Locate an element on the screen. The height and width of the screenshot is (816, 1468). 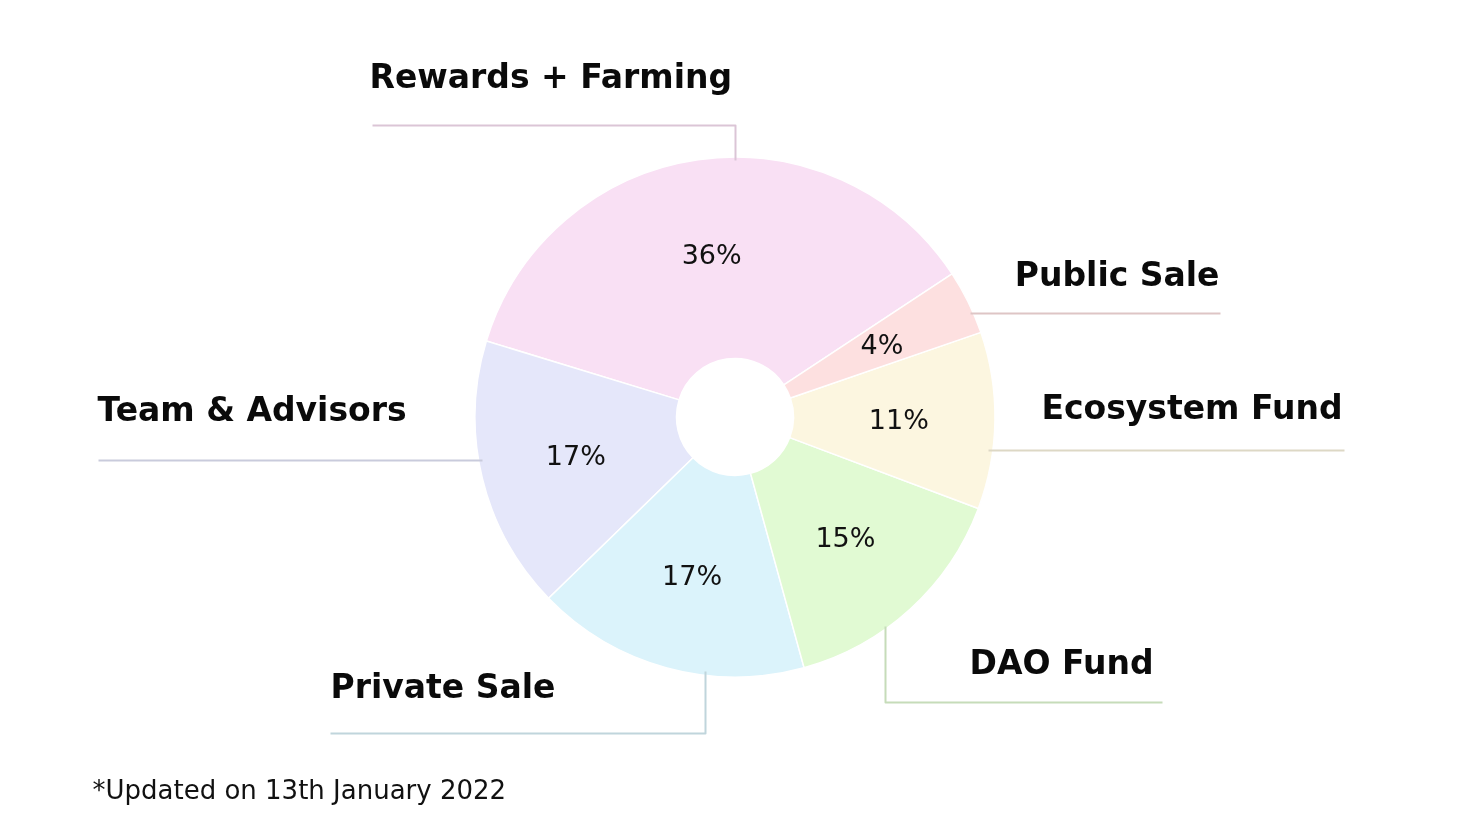
text: *Updated on 13th January 2022 is located at coordinates (299, 789).